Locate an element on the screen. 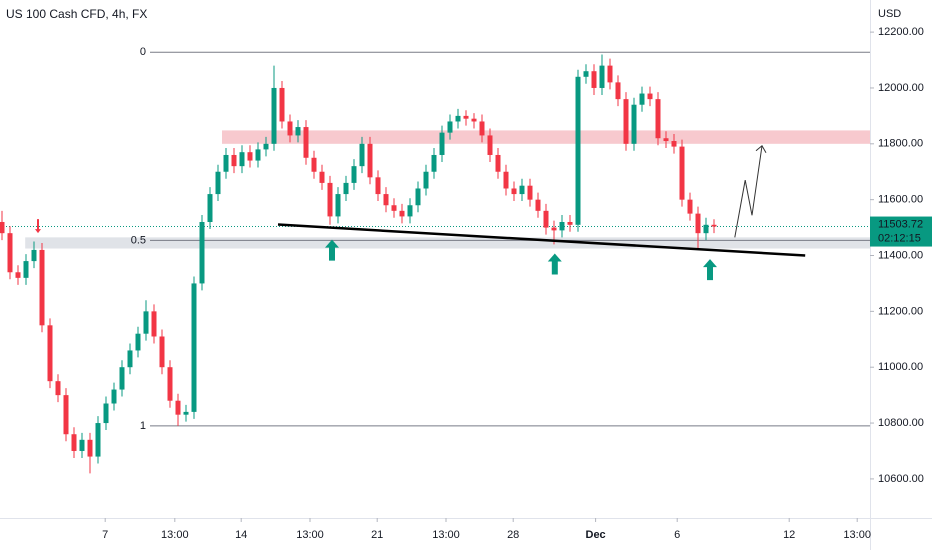  x-tick-label: Dec is located at coordinates (596, 535).